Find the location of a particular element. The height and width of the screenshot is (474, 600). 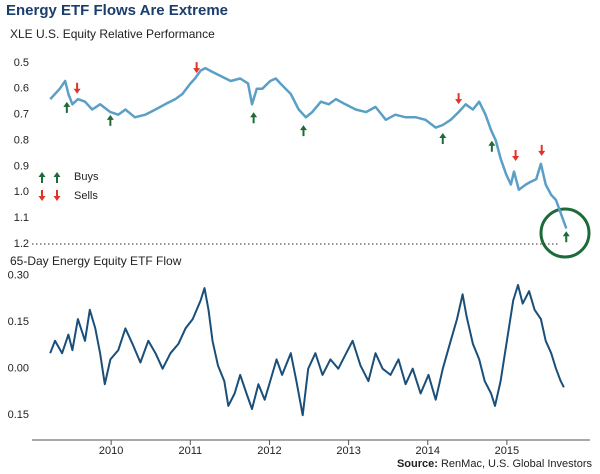

source: Source: RenMac, U.S. Global Investors is located at coordinates (495, 464).